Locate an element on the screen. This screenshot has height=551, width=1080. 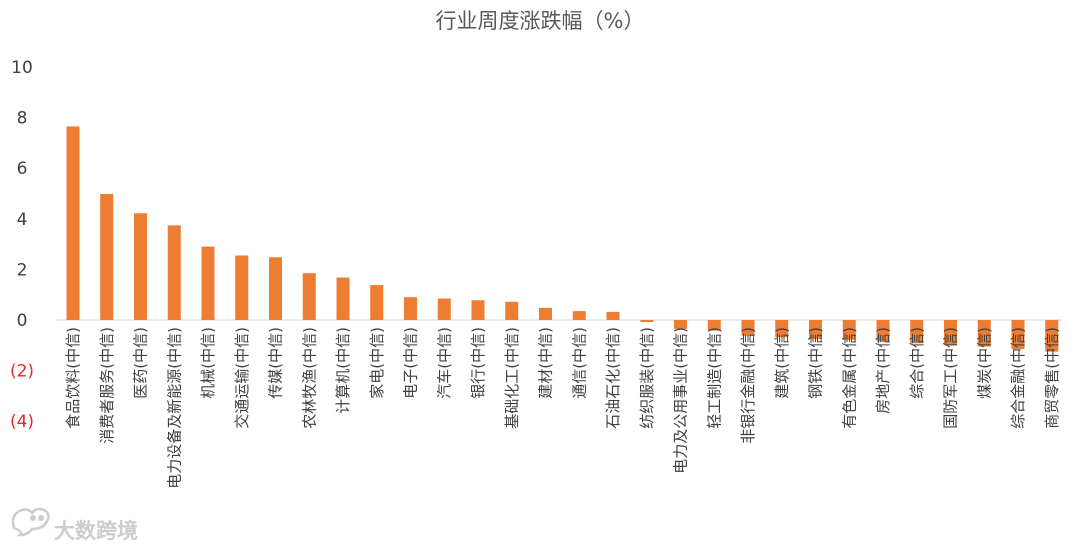
y-axis: 10 8 6 4 2 0 (2) (4) is located at coordinates (22, 245).